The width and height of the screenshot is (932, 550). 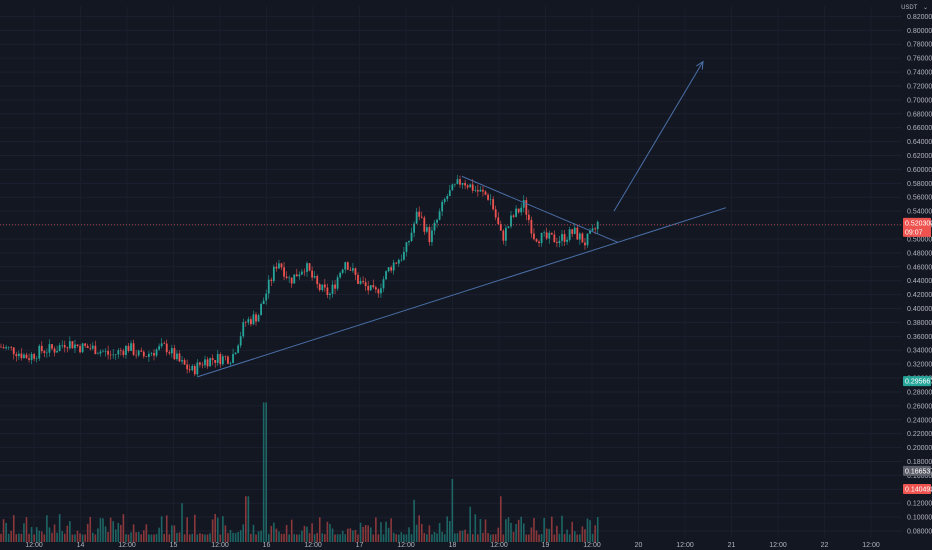 What do you see at coordinates (592, 545) in the screenshot?
I see `x-tick-label: 12:00` at bounding box center [592, 545].